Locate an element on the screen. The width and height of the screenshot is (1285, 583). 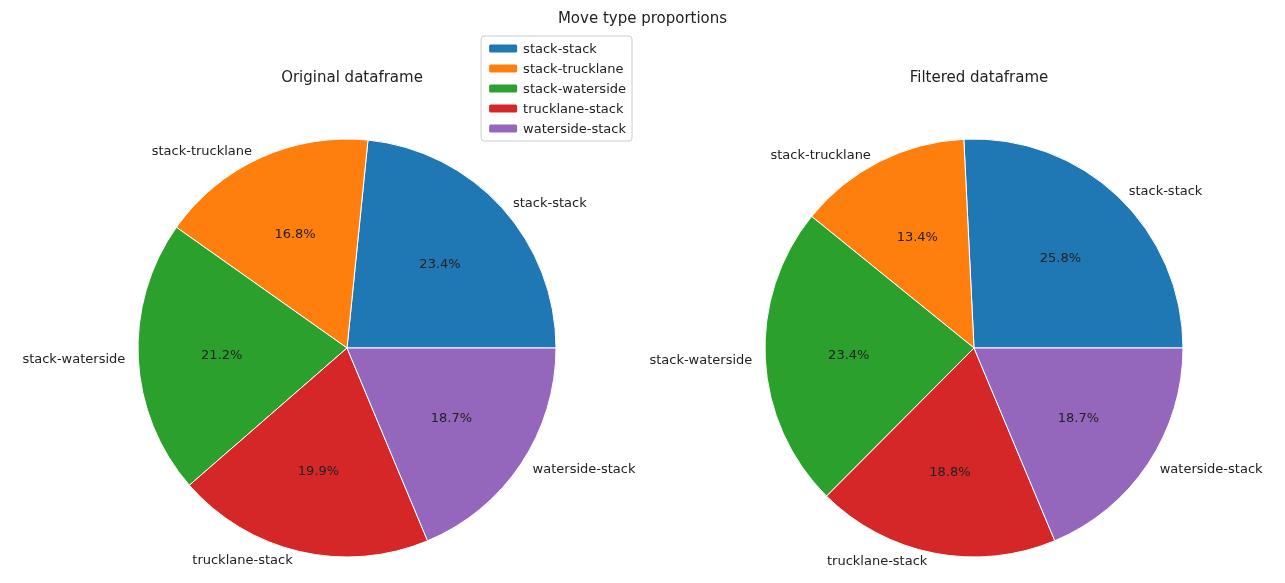
data-label: 16.8% is located at coordinates (295, 234).